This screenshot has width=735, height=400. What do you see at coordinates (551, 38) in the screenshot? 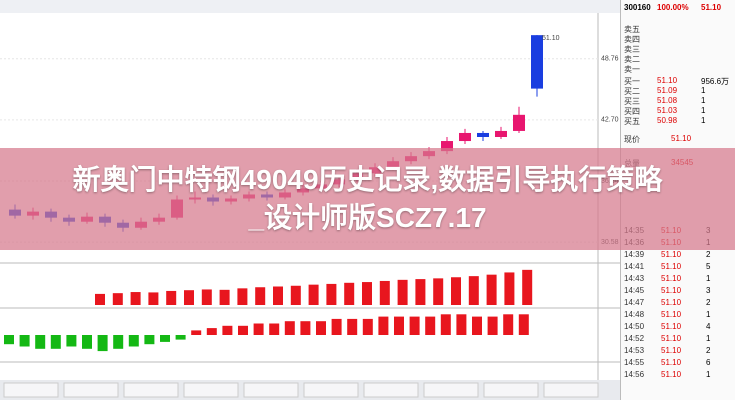
I see `last-price-label: 51.10` at bounding box center [551, 38].